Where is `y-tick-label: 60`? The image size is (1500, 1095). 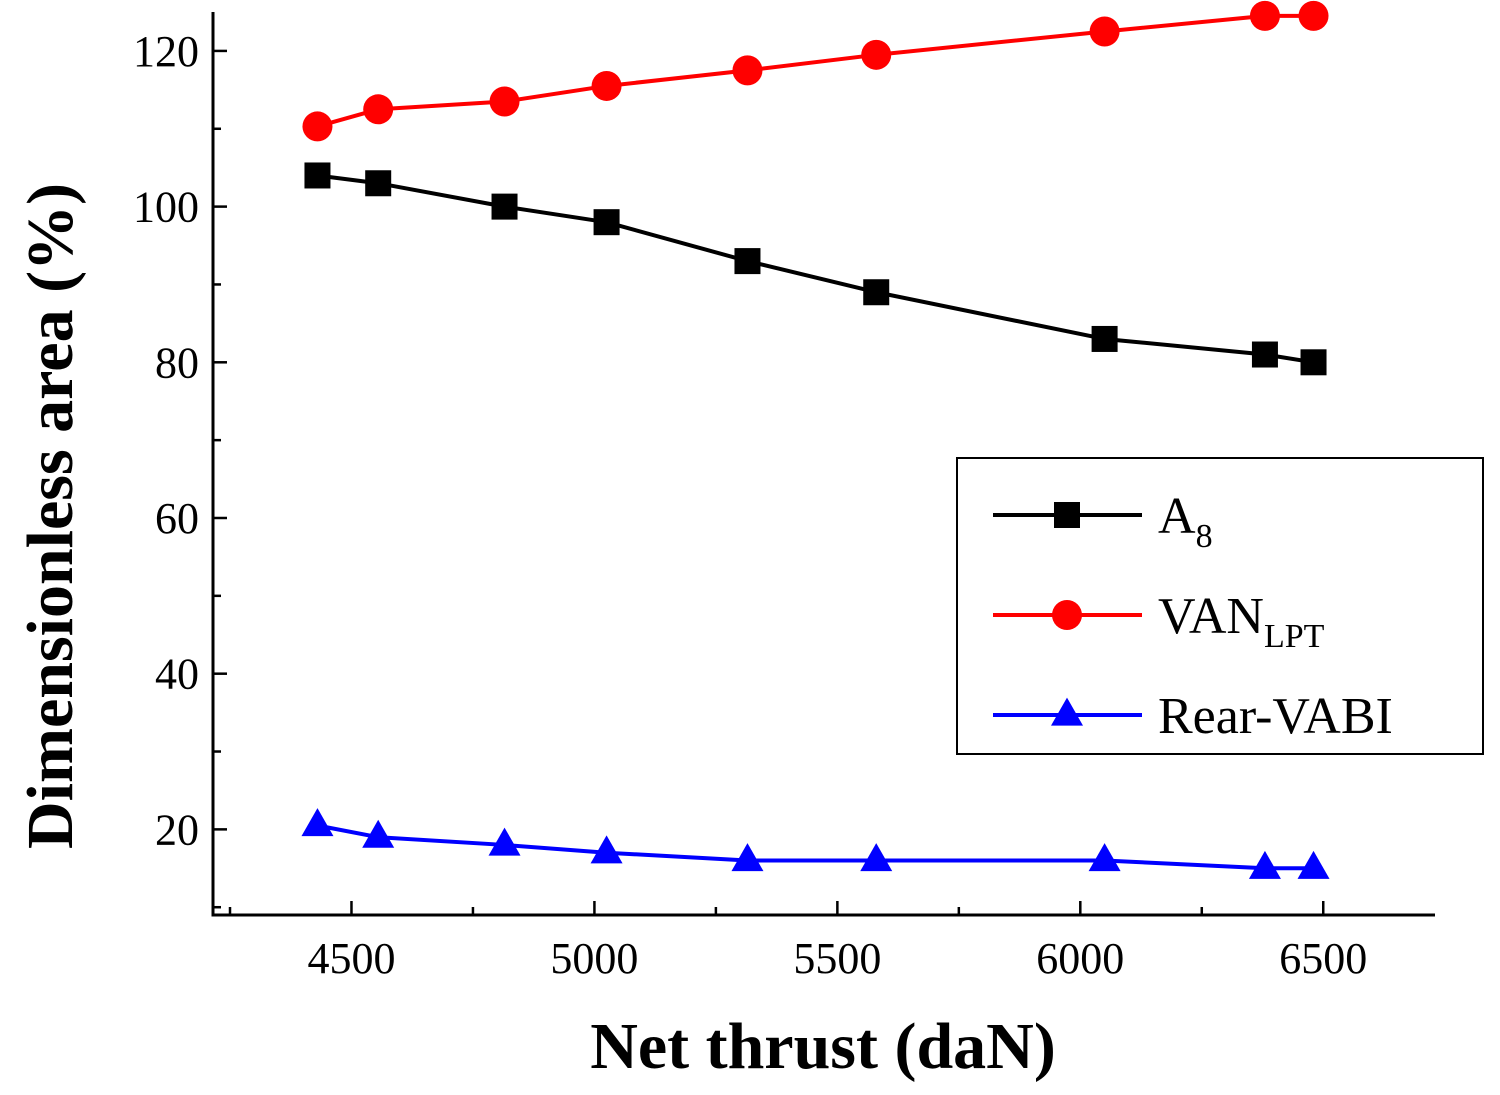
y-tick-label: 60 is located at coordinates (177, 518).